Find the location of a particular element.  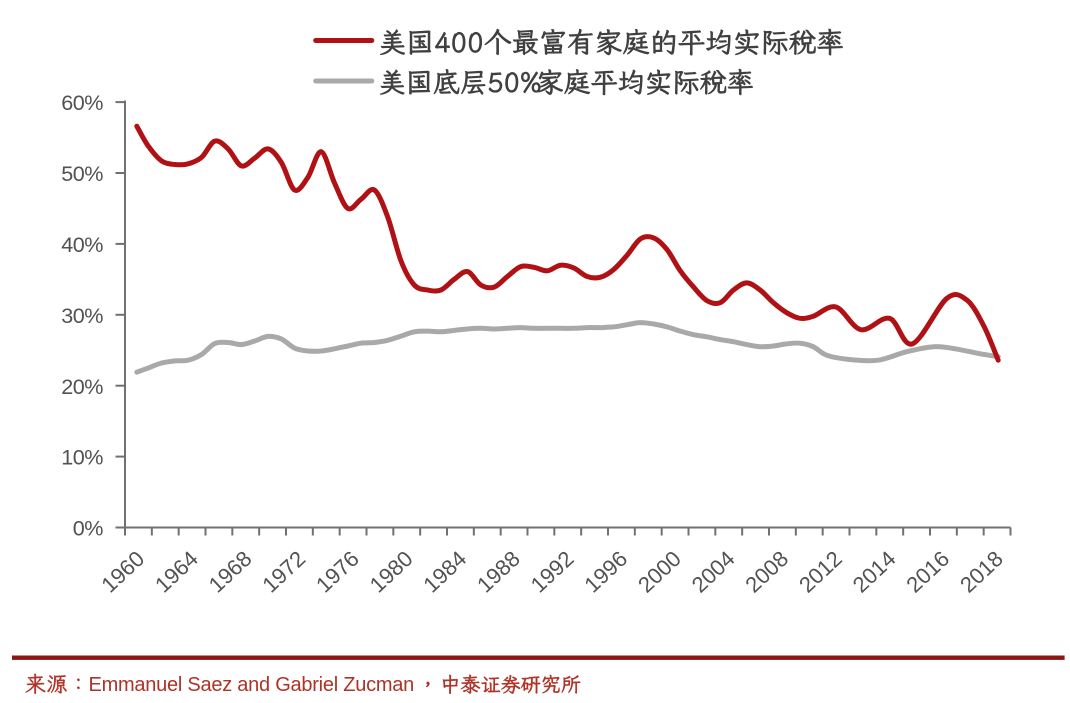

svg-text: 20% is located at coordinates (82, 386).